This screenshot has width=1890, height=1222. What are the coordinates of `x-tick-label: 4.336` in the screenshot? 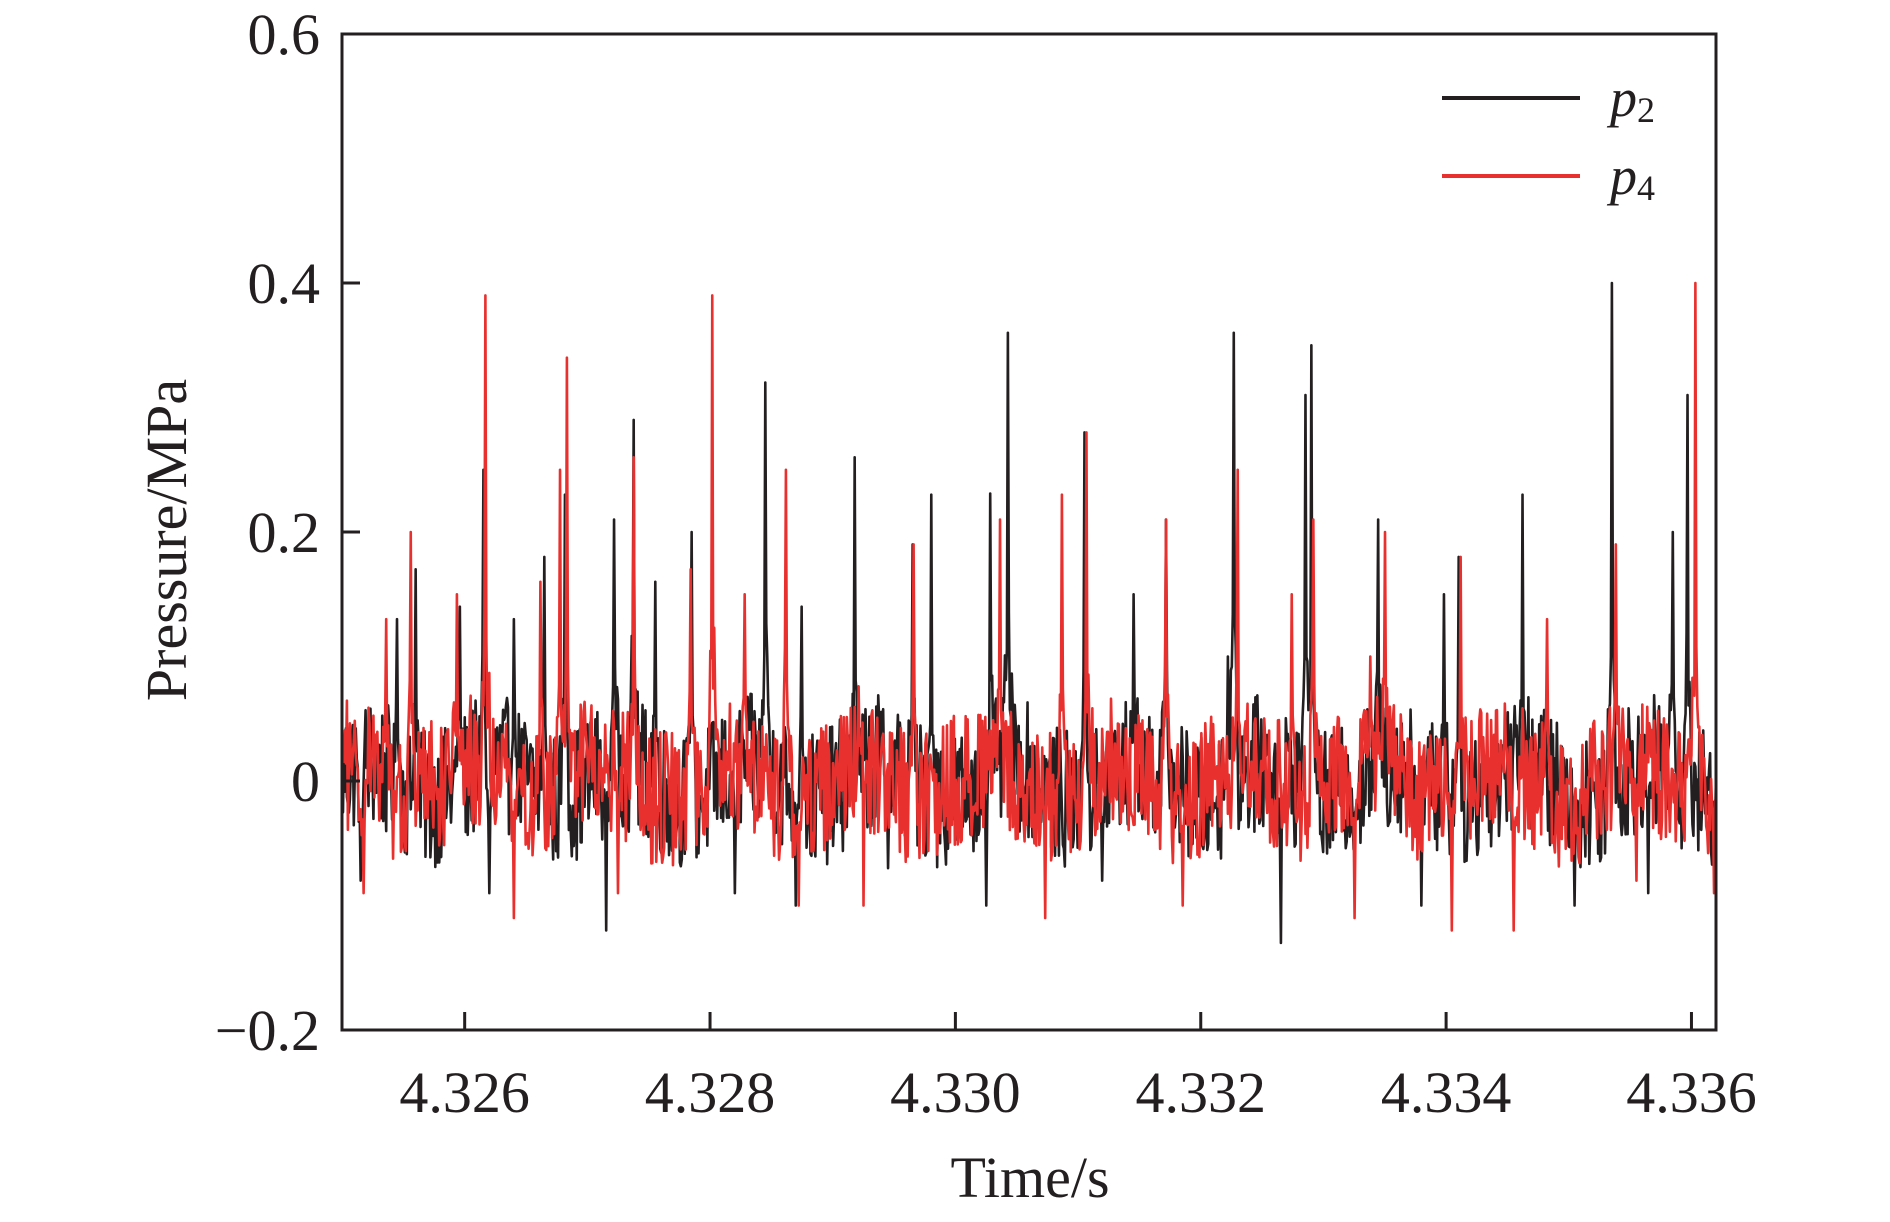 It's located at (1691, 1092).